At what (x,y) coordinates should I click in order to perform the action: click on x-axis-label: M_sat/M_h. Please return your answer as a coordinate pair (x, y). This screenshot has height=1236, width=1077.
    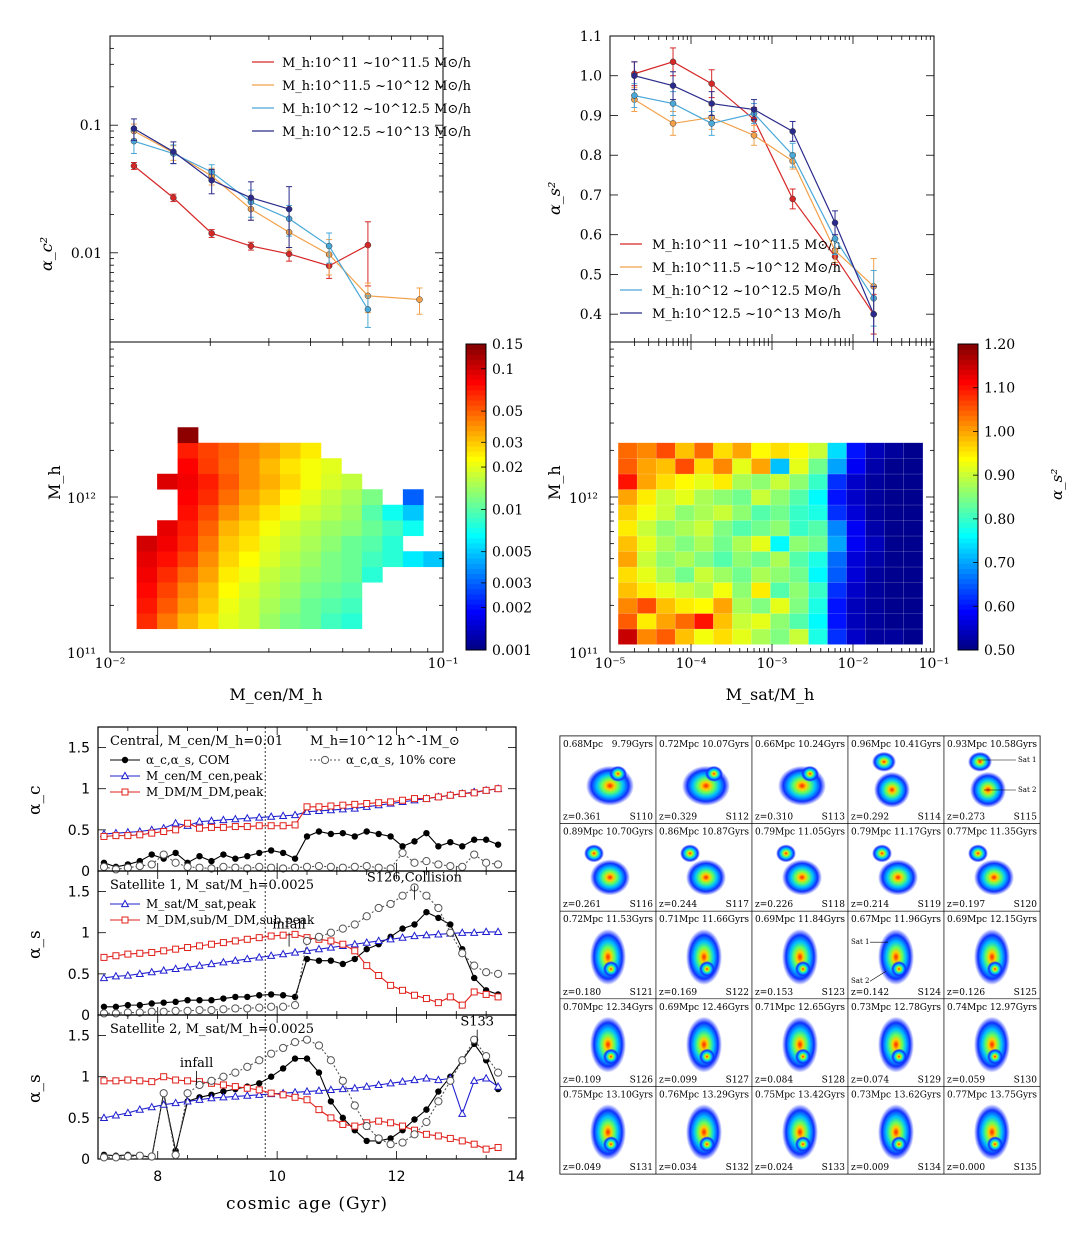
    Looking at the image, I should click on (770, 694).